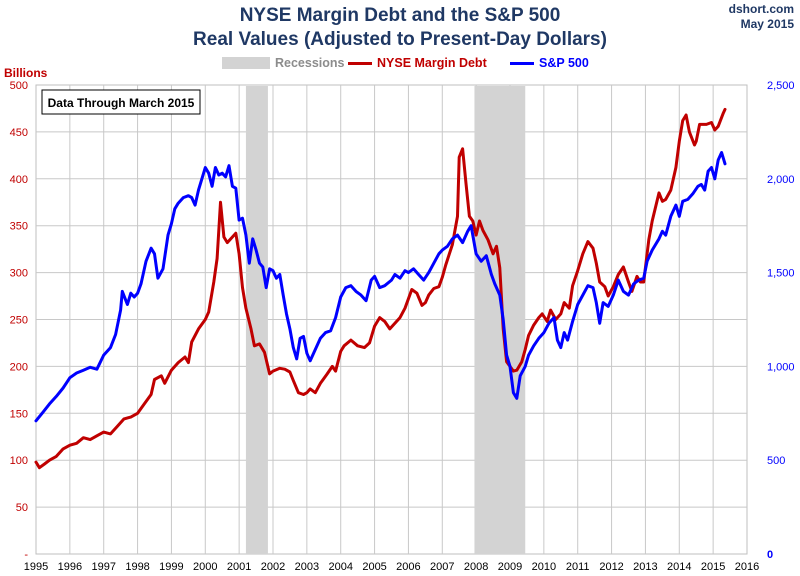  What do you see at coordinates (137, 567) in the screenshot?
I see `x-axis-tick-label: 1998` at bounding box center [137, 567].